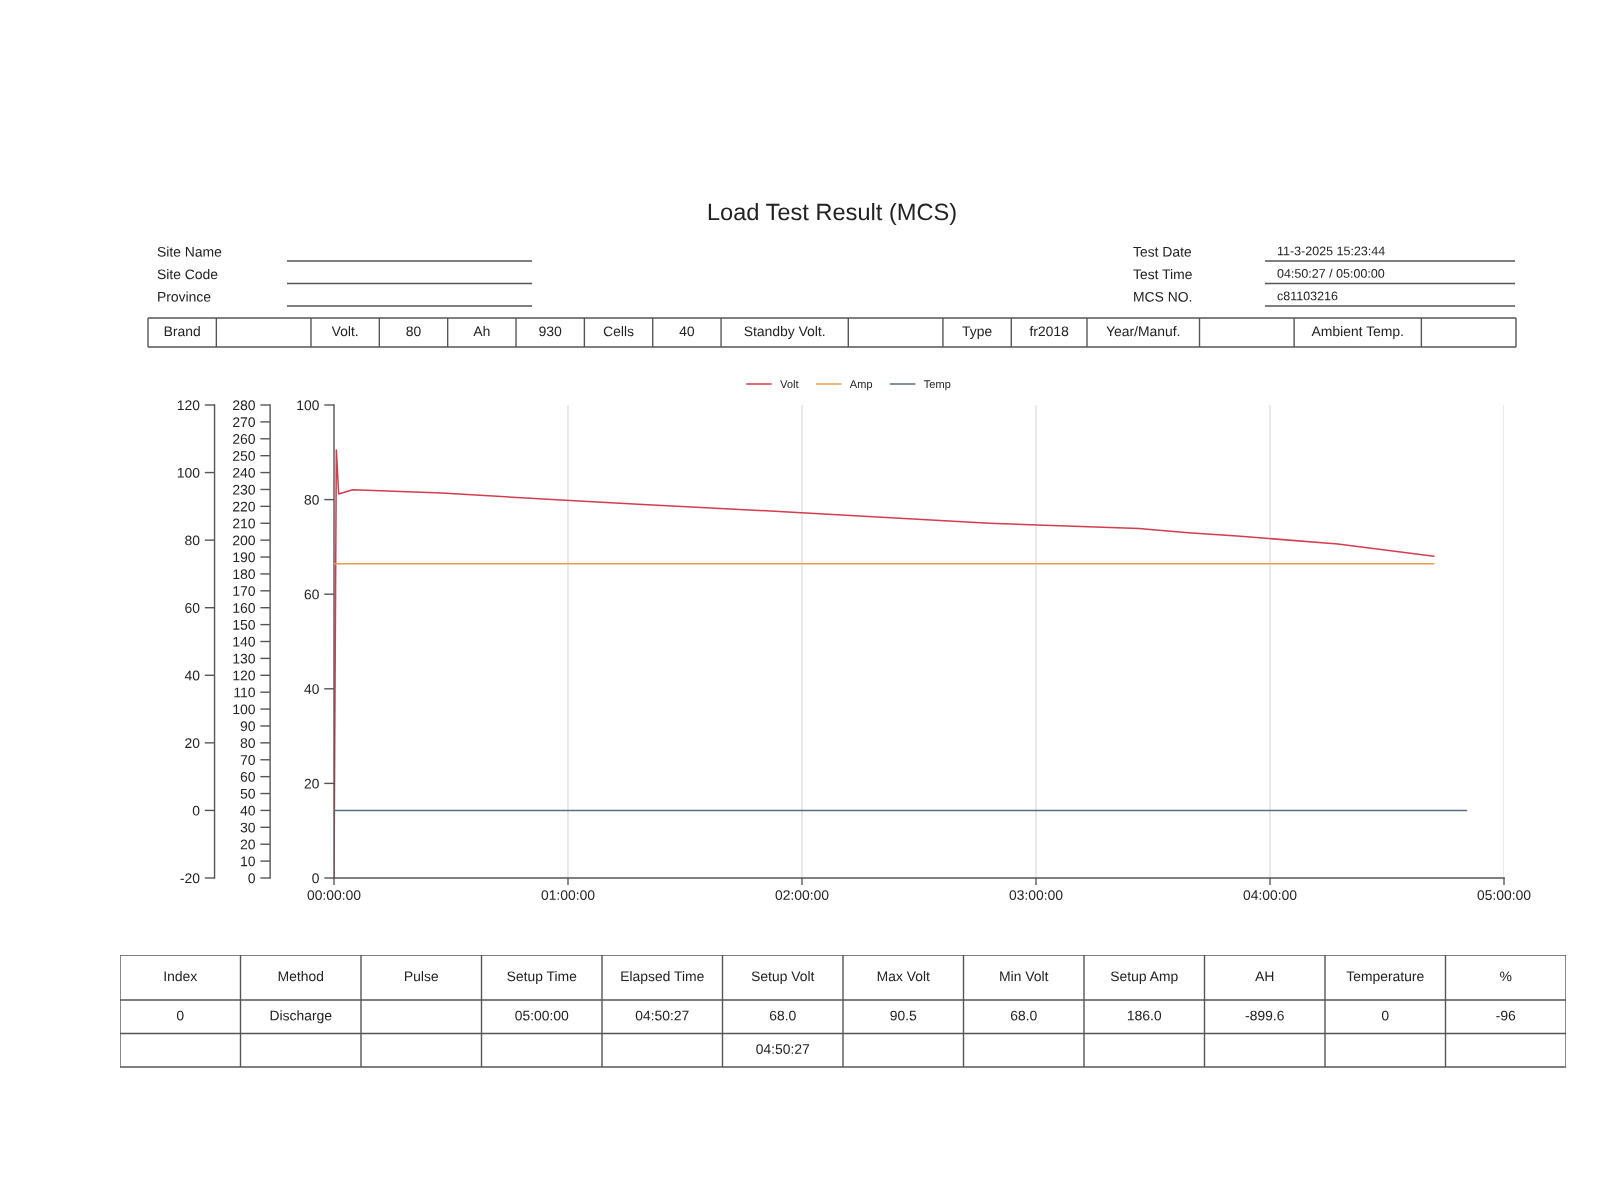 This screenshot has height=1200, width=1600. I want to click on text: 90.5, so click(903, 1015).